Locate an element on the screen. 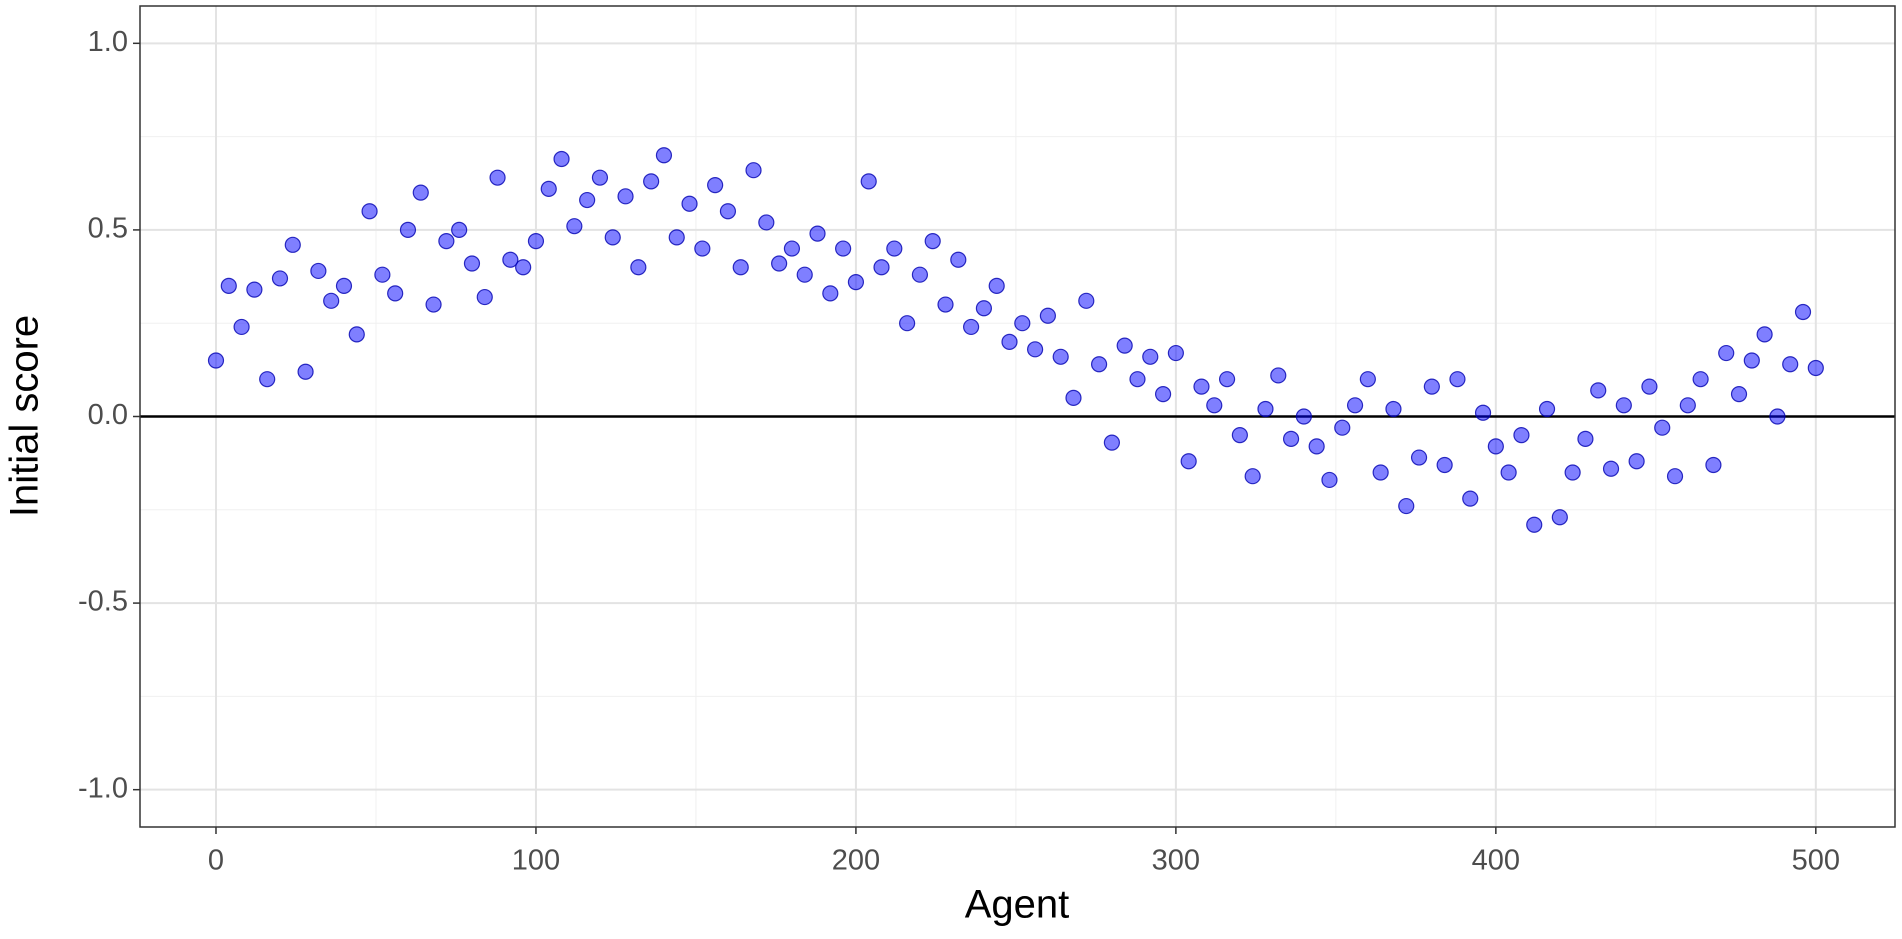 Image resolution: width=1902 pixels, height=939 pixels. x-tick-label: 100 is located at coordinates (536, 861).